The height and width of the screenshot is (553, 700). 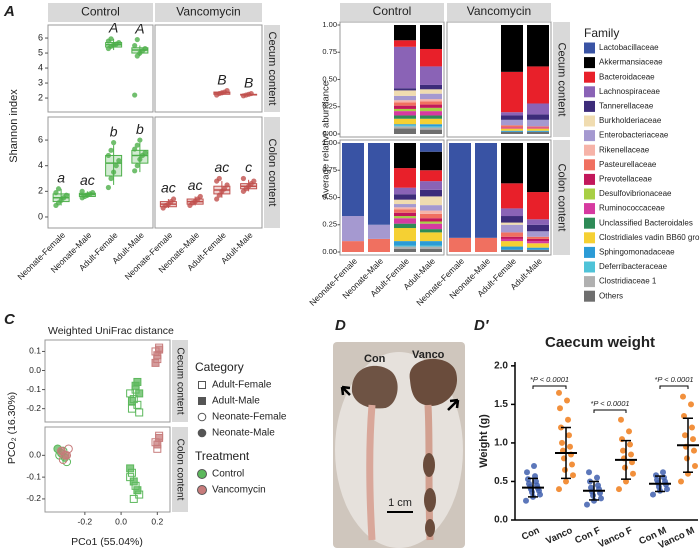 I want to click on arrow, so click(x=345, y=390).